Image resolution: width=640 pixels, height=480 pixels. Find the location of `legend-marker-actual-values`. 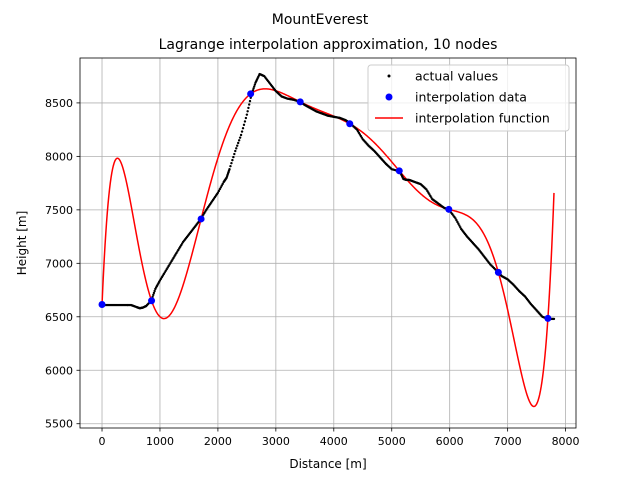

legend-marker-actual-values is located at coordinates (389, 76).